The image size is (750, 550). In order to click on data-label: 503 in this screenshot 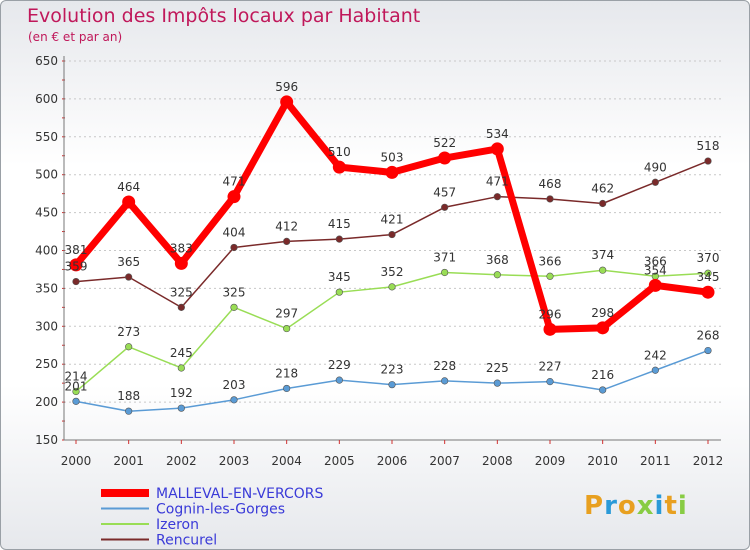, I will do `click(392, 157)`.